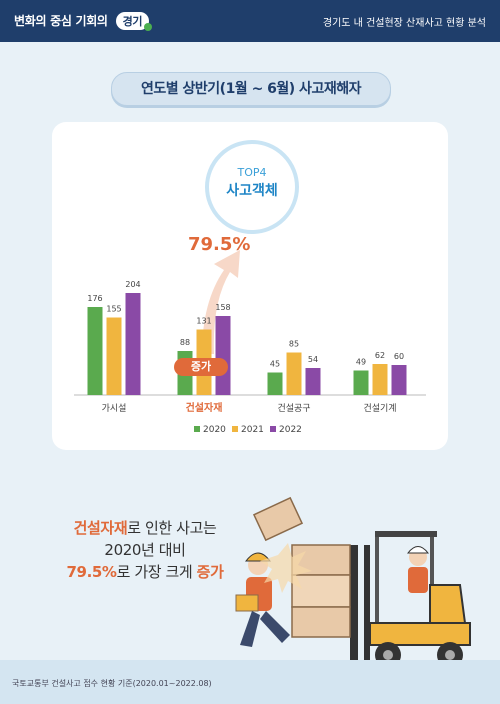 This screenshot has height=704, width=500. I want to click on increase-tag: 증가, so click(201, 367).